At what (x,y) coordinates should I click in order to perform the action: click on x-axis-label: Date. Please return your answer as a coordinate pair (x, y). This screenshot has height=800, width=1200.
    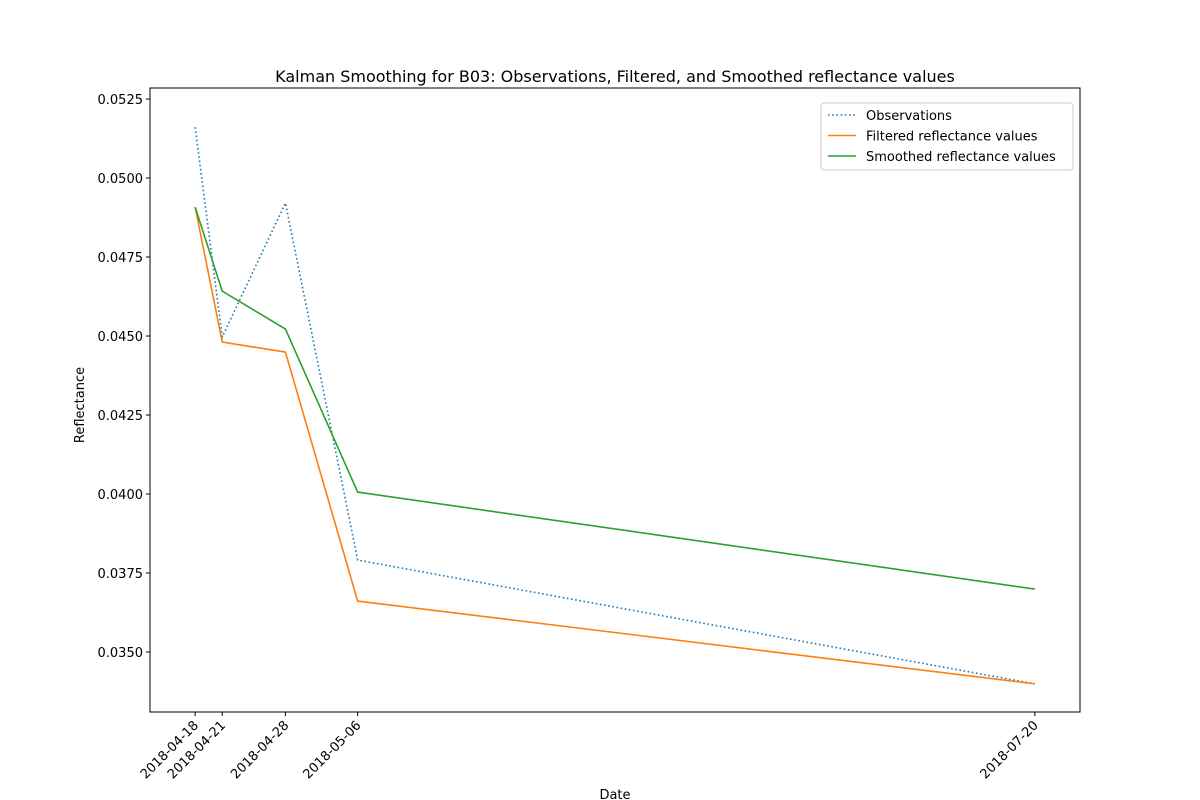
    Looking at the image, I should click on (614, 794).